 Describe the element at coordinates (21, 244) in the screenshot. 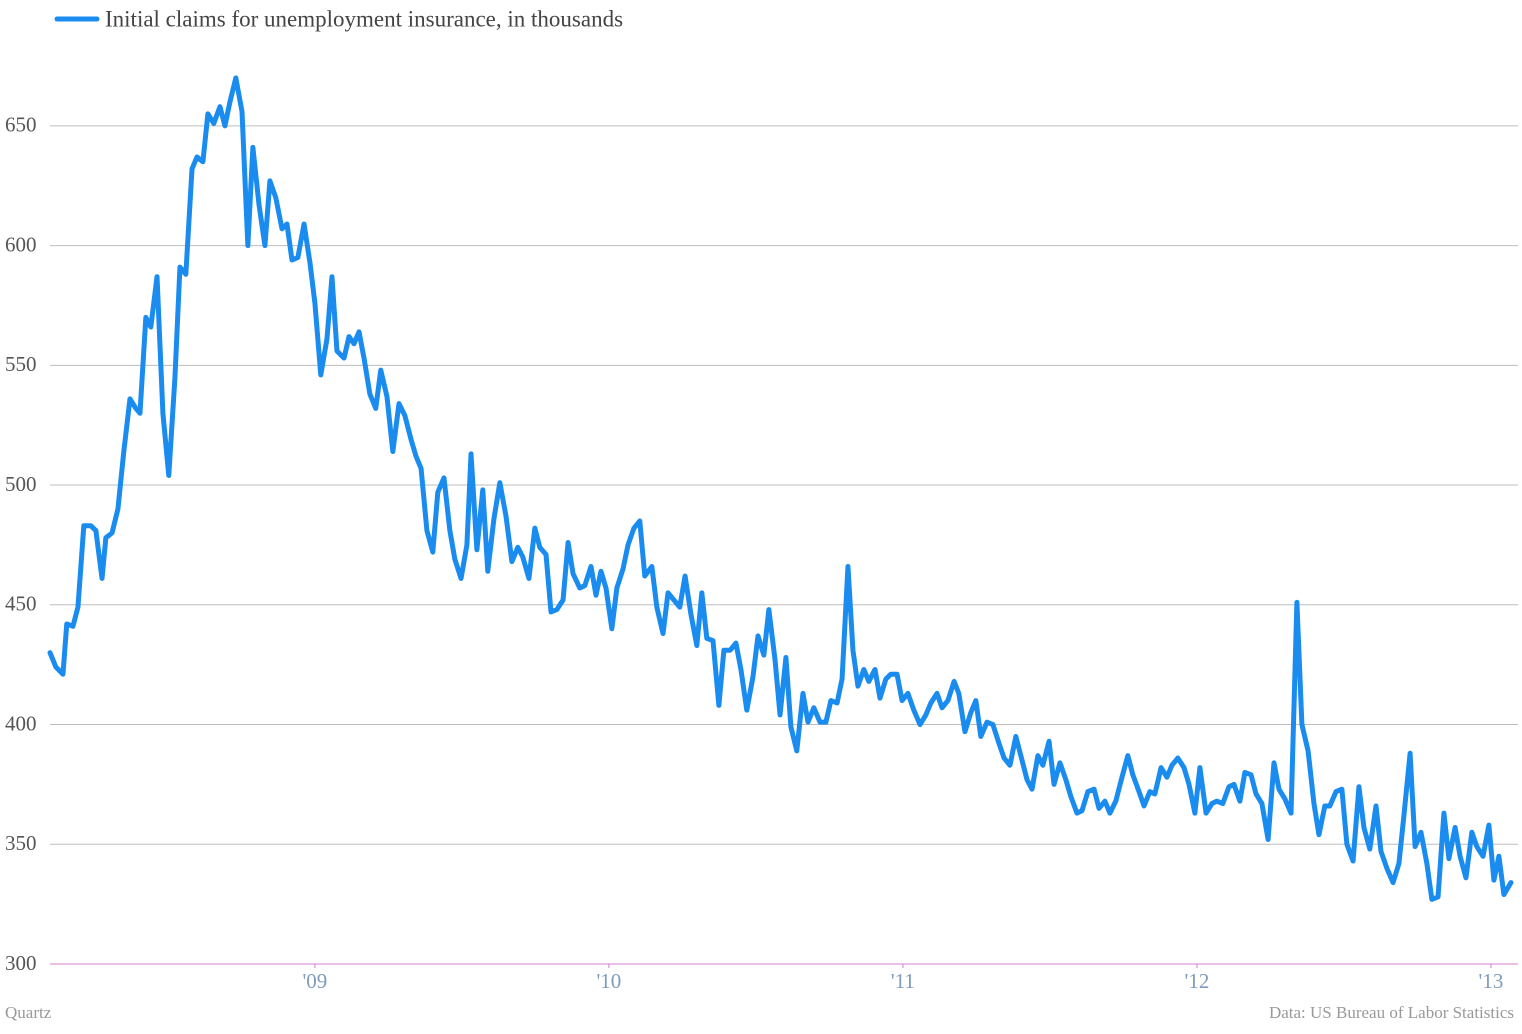

I see `y-tick-label: 600` at that location.